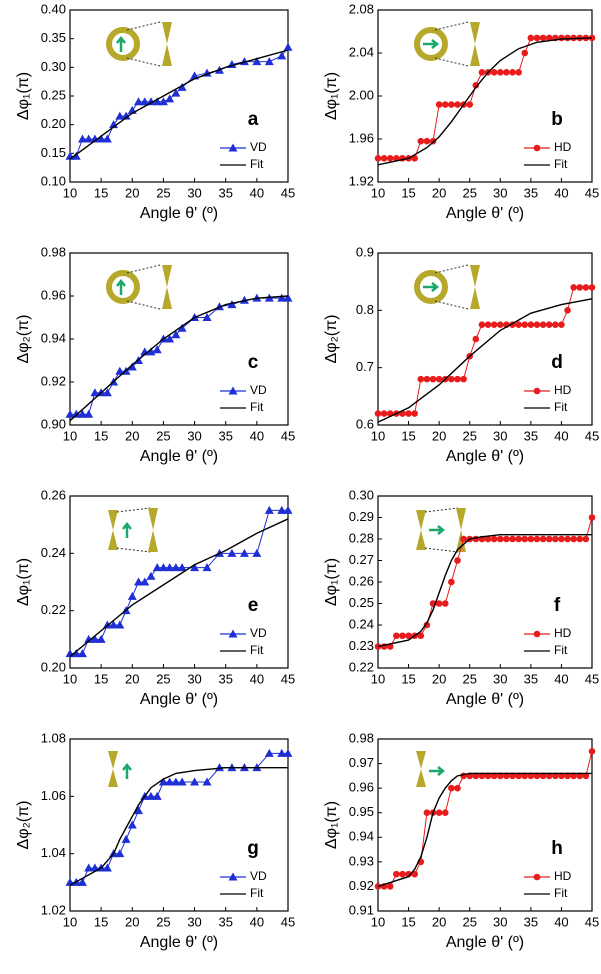  What do you see at coordinates (361, 909) in the screenshot?
I see `y-tick-label: 0.91` at bounding box center [361, 909].